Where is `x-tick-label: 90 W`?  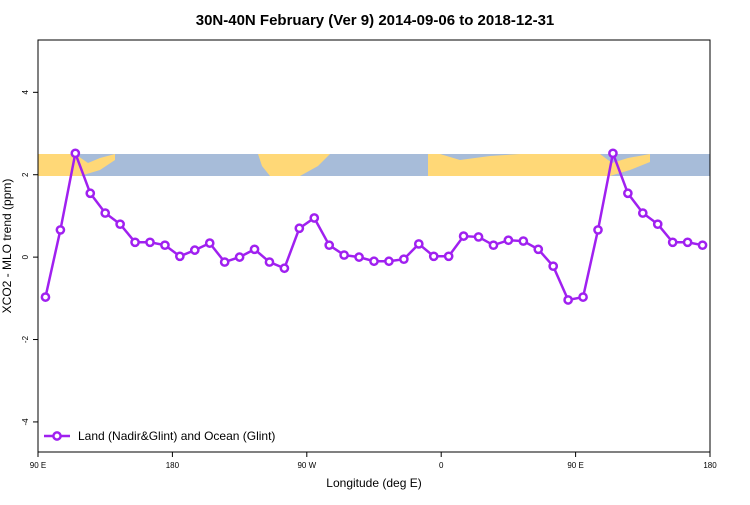
x-tick-label: 90 W is located at coordinates (306, 465).